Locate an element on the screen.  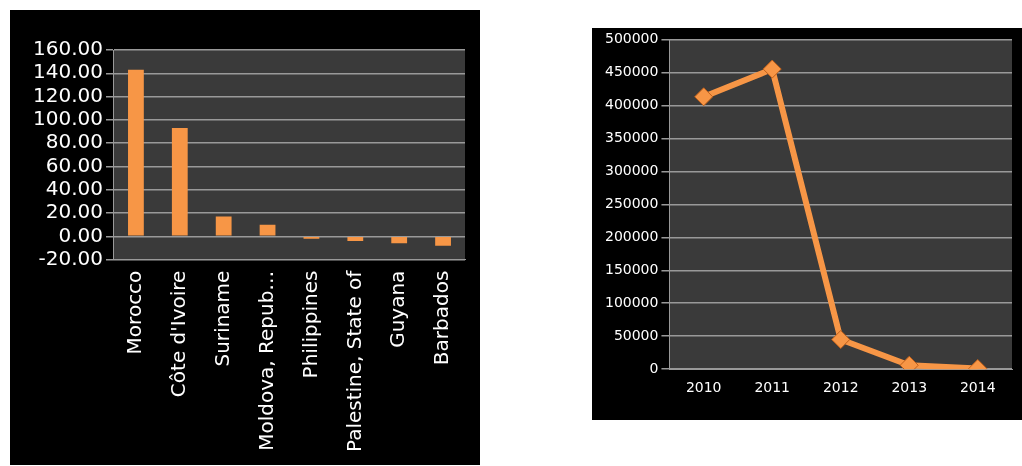
y-tick-label: 40.00 is located at coordinates (74, 187).